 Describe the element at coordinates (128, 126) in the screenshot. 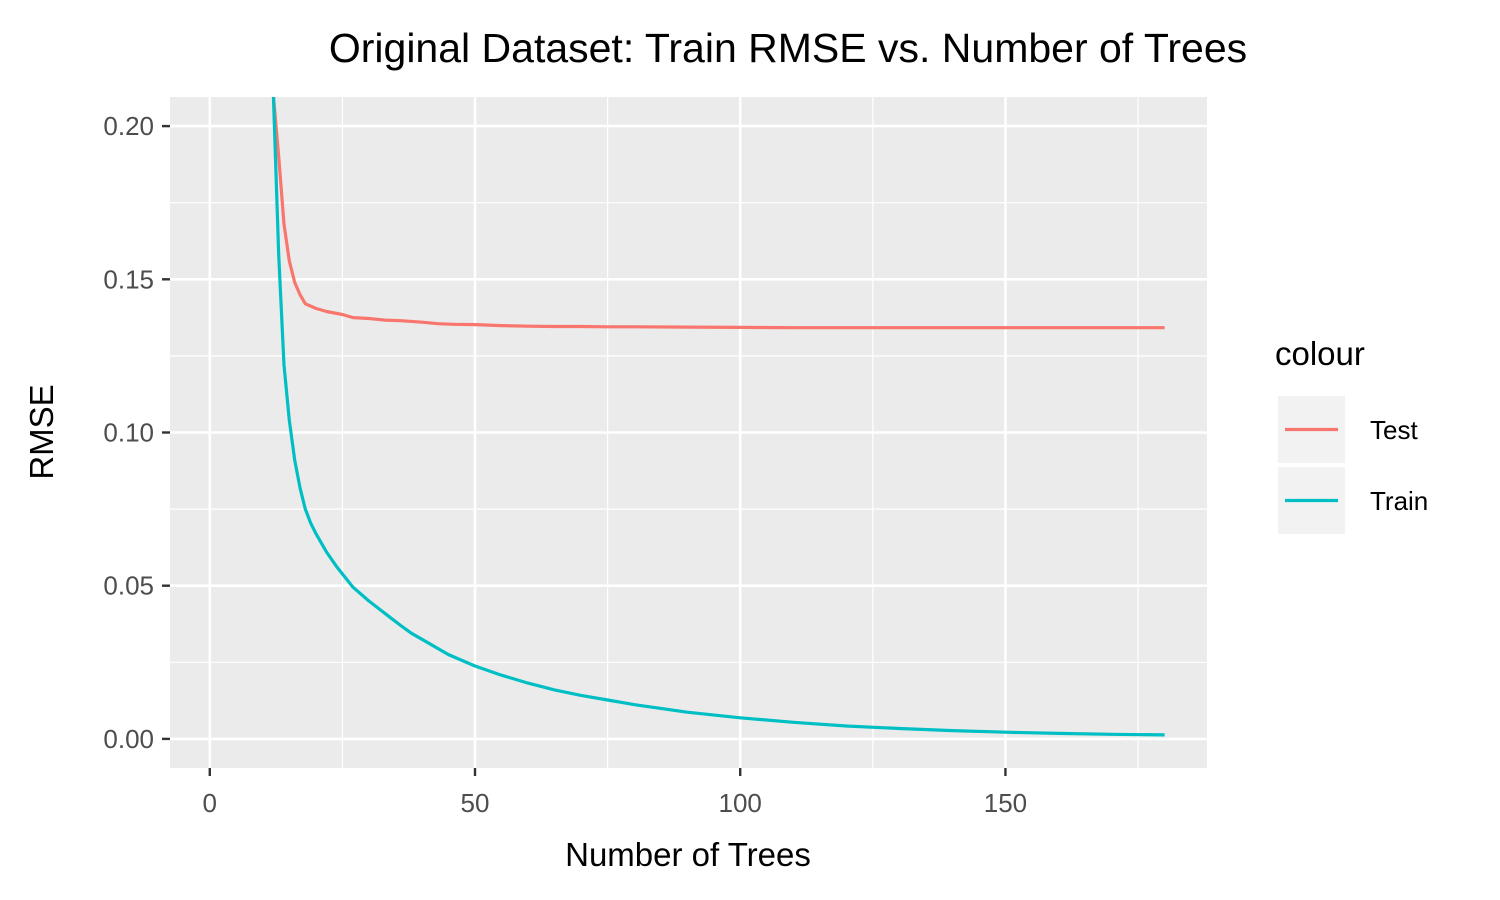

I see `y-tick-label: 0.20` at that location.